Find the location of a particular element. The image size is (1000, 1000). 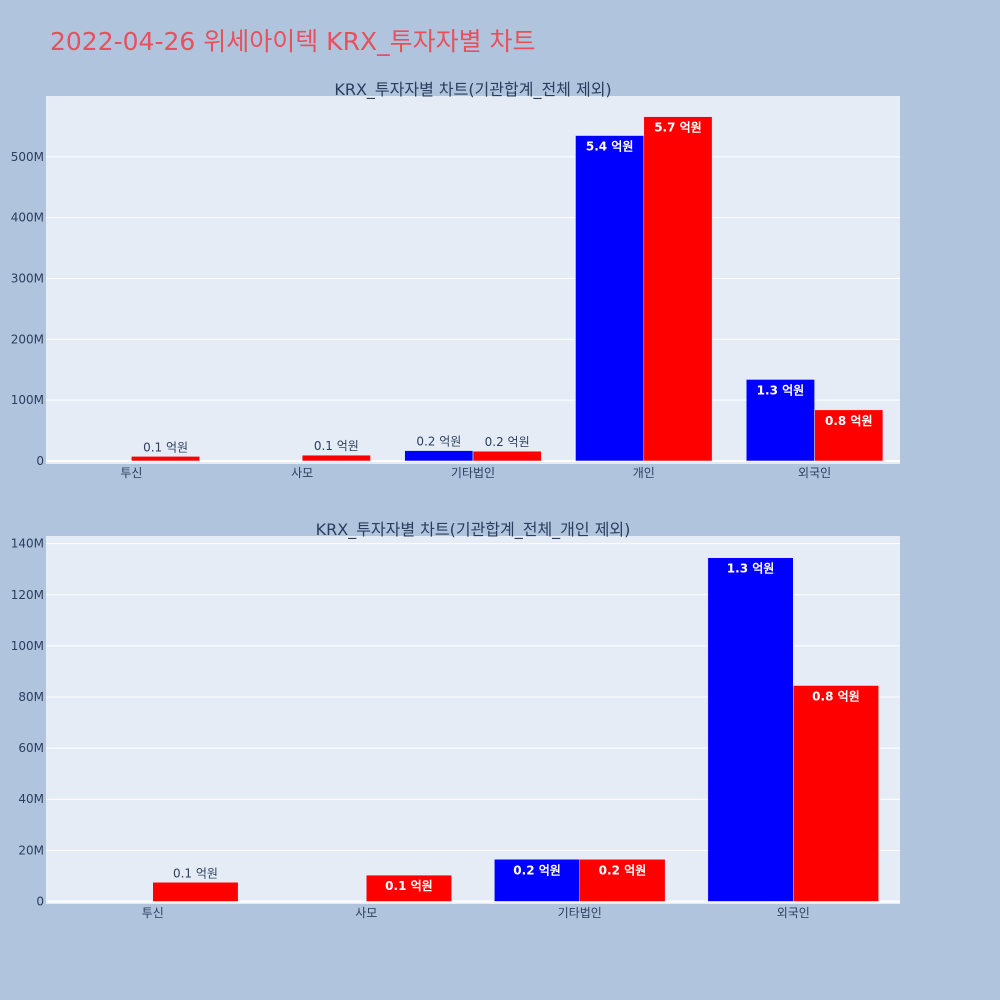

y-tick-label: 120M is located at coordinates (27, 595).